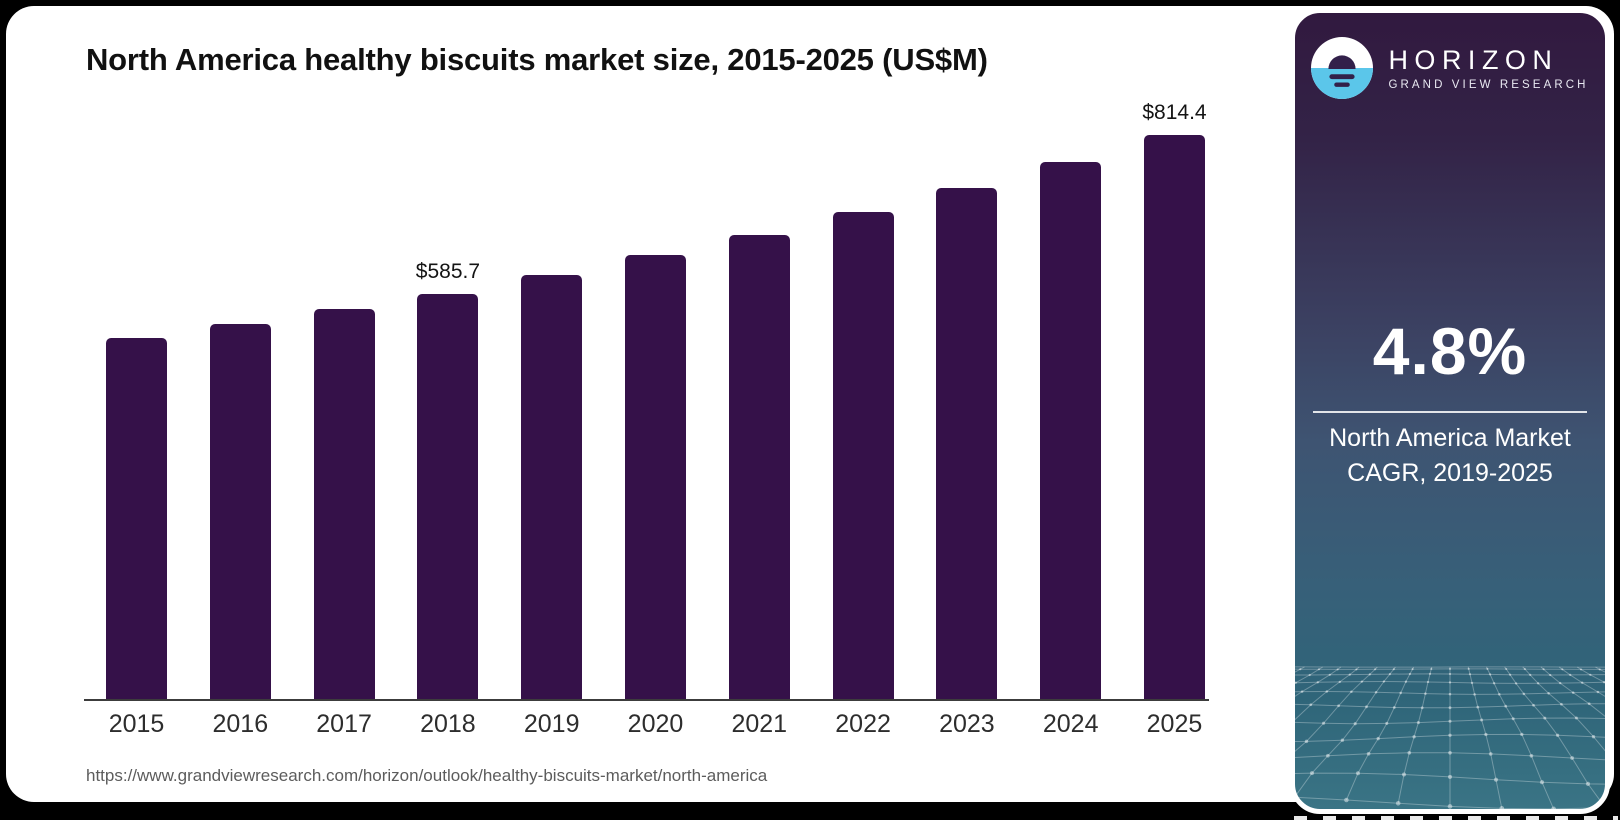  I want to click on bar-2020, so click(655, 477).